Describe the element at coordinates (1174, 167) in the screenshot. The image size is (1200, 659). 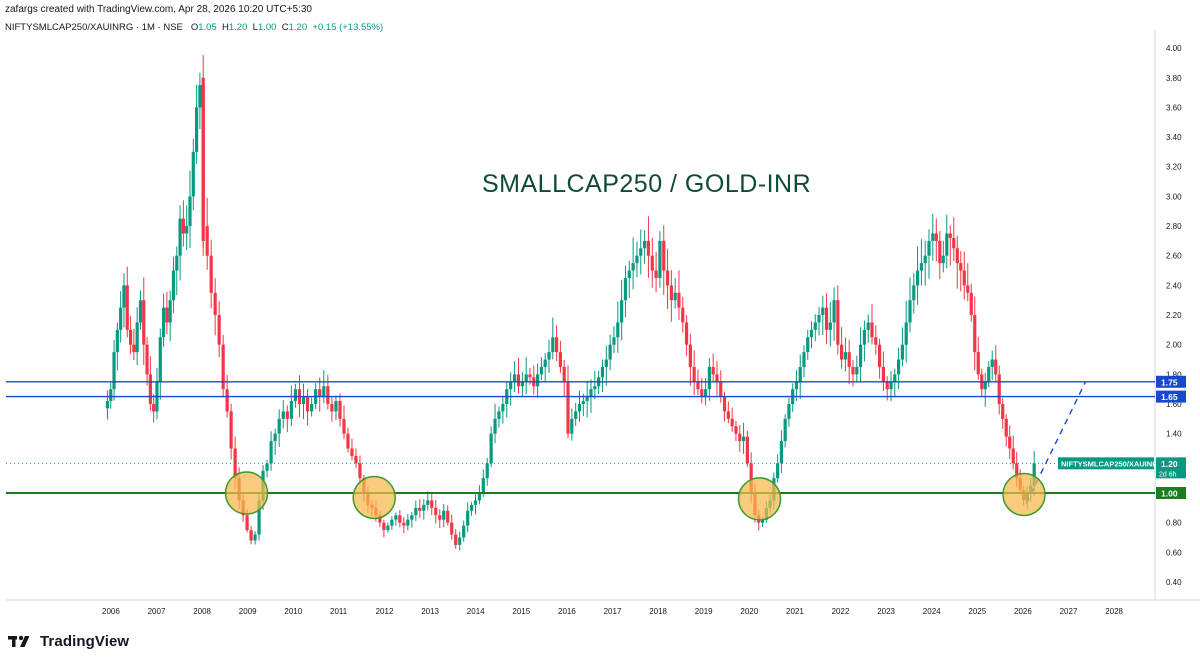
I see `y-tick-label: 3.20` at that location.